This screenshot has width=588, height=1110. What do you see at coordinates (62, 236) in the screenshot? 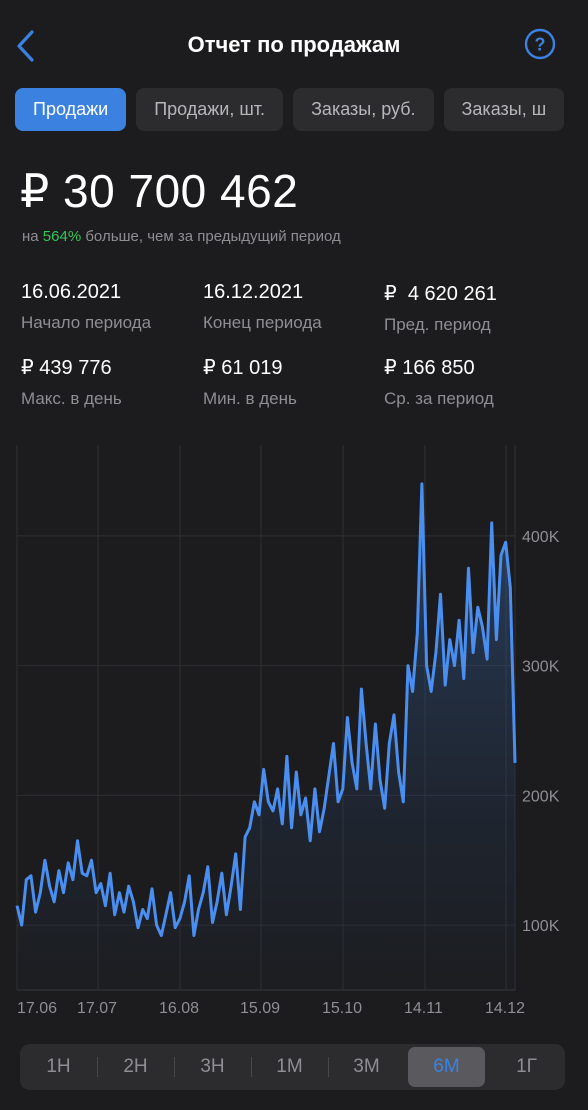
I see `comparison-percent: 564%` at bounding box center [62, 236].